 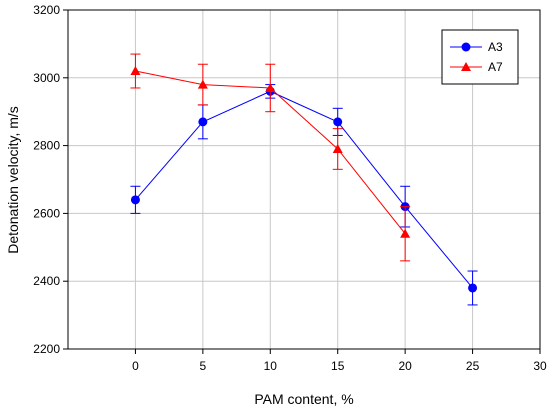 I want to click on legend: A3 A7, so click(x=480, y=57).